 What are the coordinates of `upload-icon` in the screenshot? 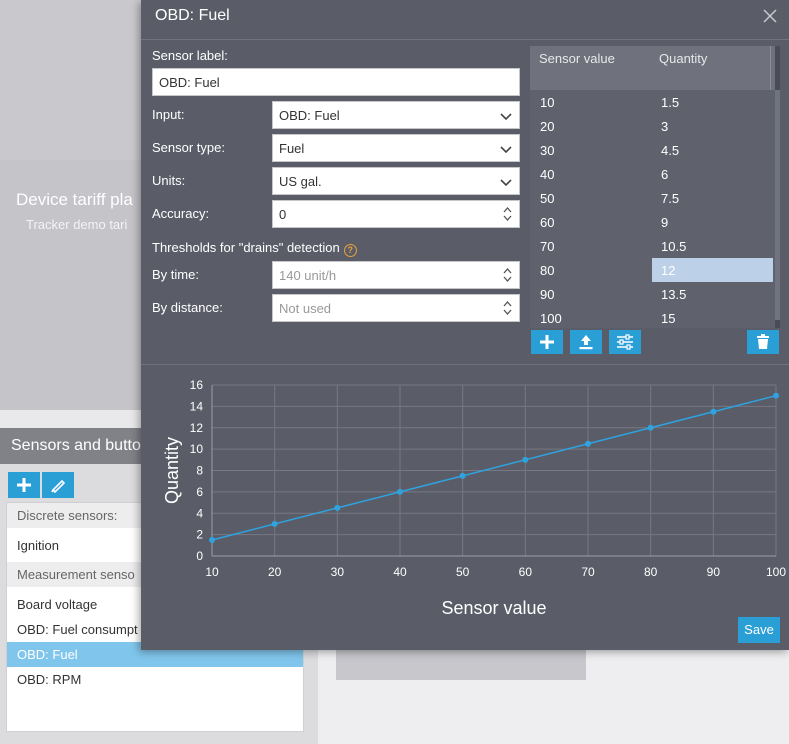 It's located at (586, 342).